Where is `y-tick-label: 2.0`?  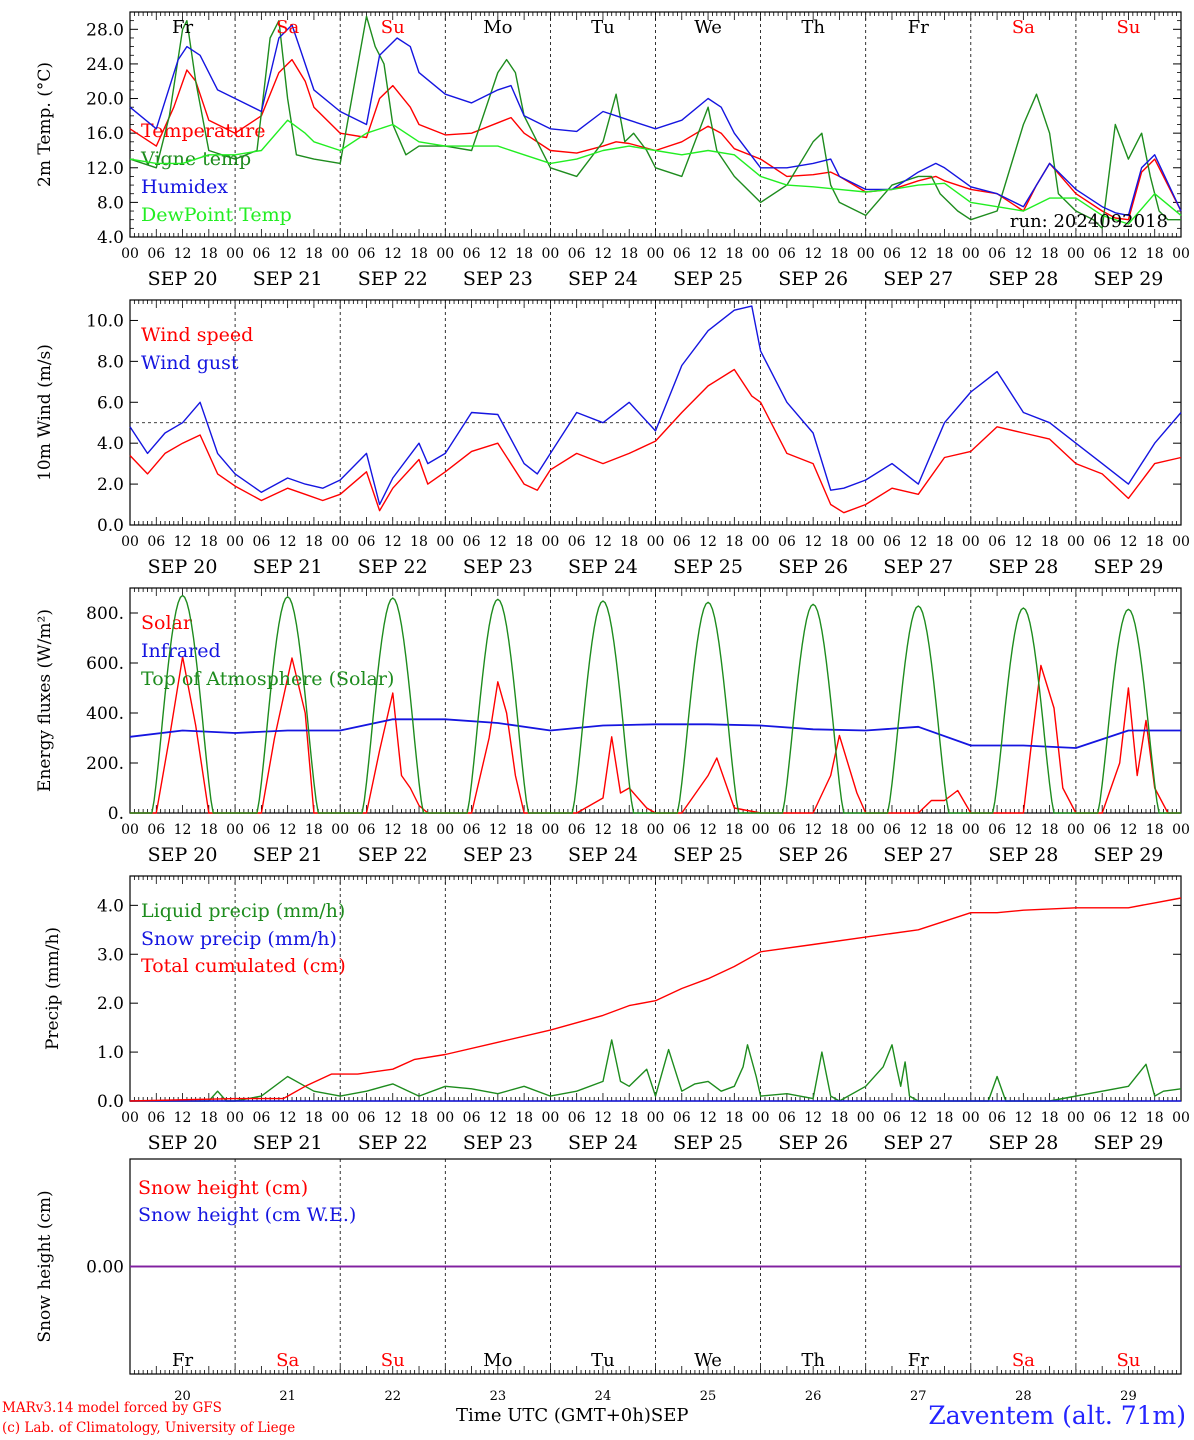
y-tick-label: 2.0 is located at coordinates (110, 1004).